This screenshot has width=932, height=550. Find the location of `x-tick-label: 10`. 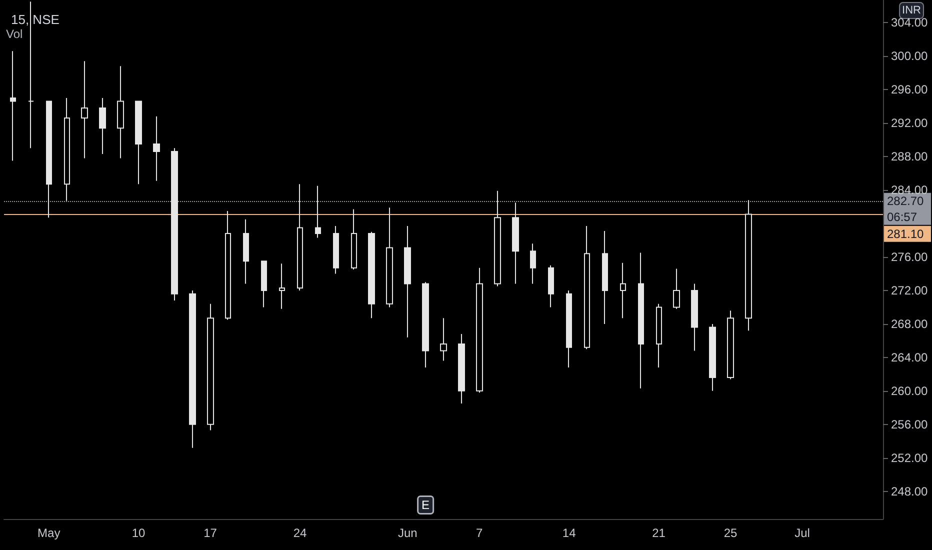

x-tick-label: 10 is located at coordinates (139, 533).